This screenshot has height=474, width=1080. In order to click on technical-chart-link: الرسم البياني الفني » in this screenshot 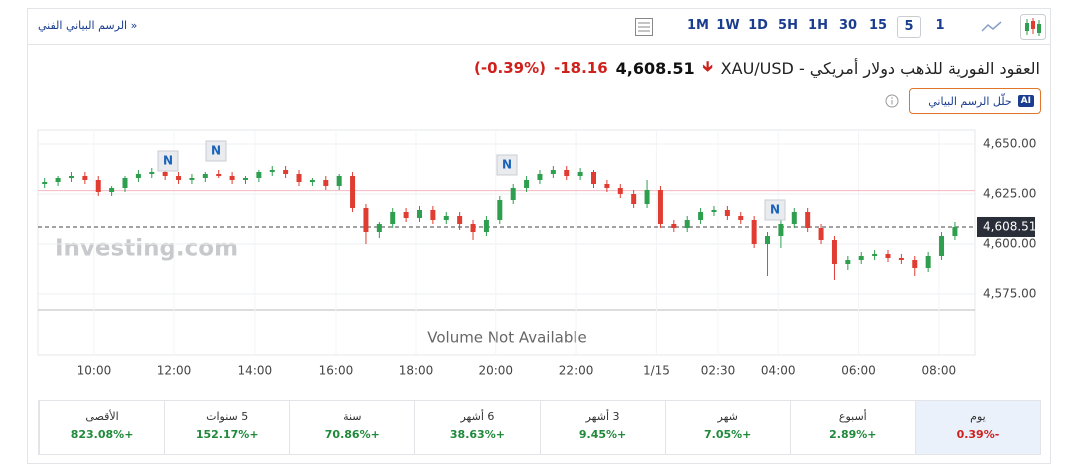, I will do `click(88, 25)`.